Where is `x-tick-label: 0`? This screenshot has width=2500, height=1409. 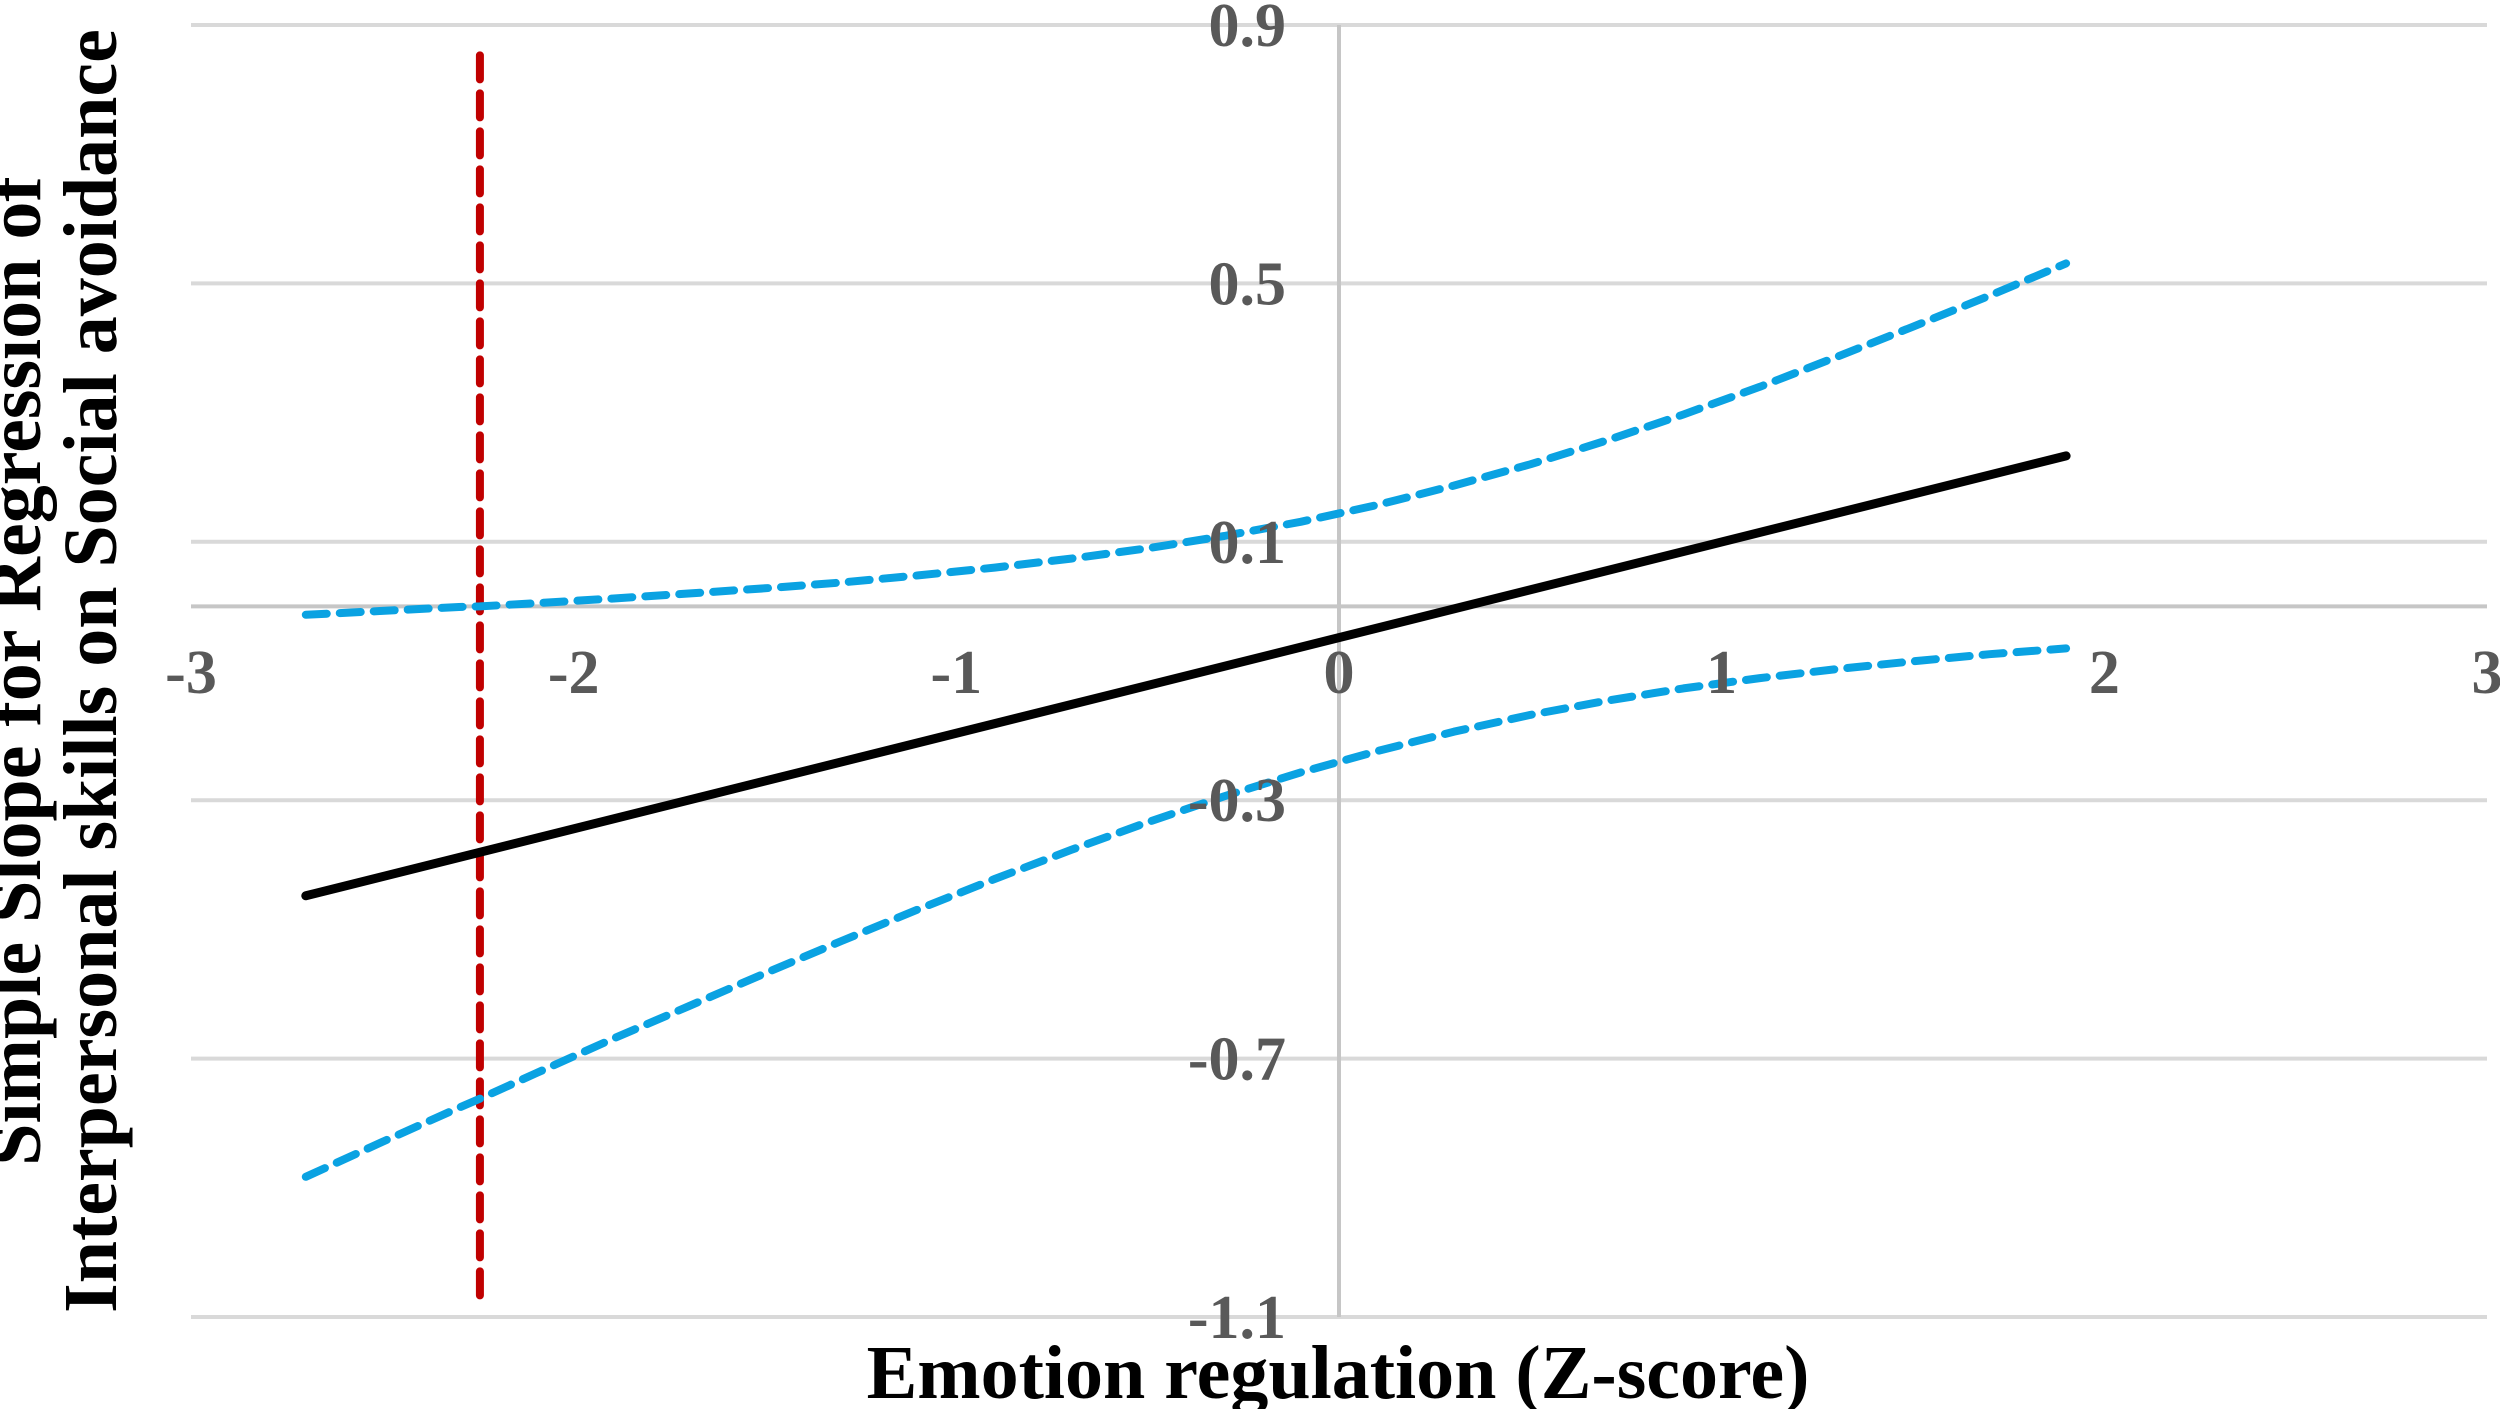 x-tick-label: 0 is located at coordinates (1339, 673).